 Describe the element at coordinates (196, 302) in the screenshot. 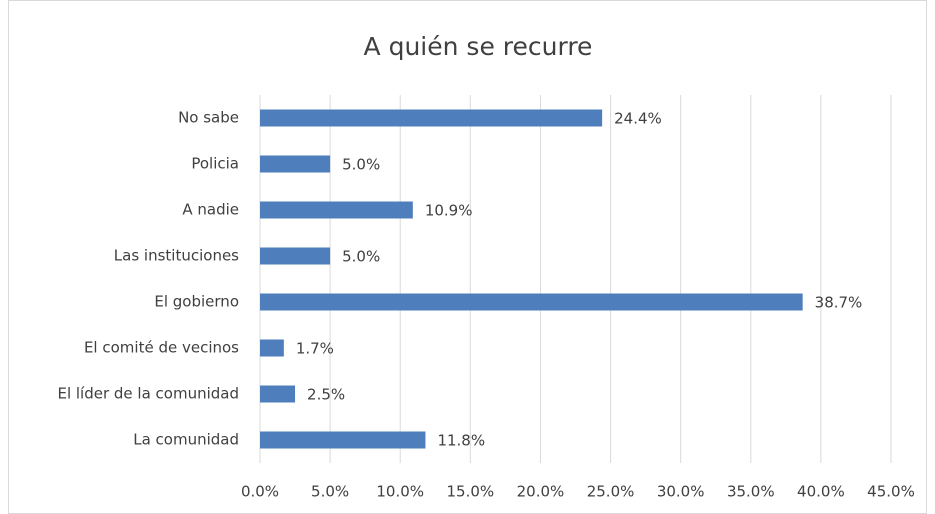

I see `y-tick-label: El gobierno` at that location.